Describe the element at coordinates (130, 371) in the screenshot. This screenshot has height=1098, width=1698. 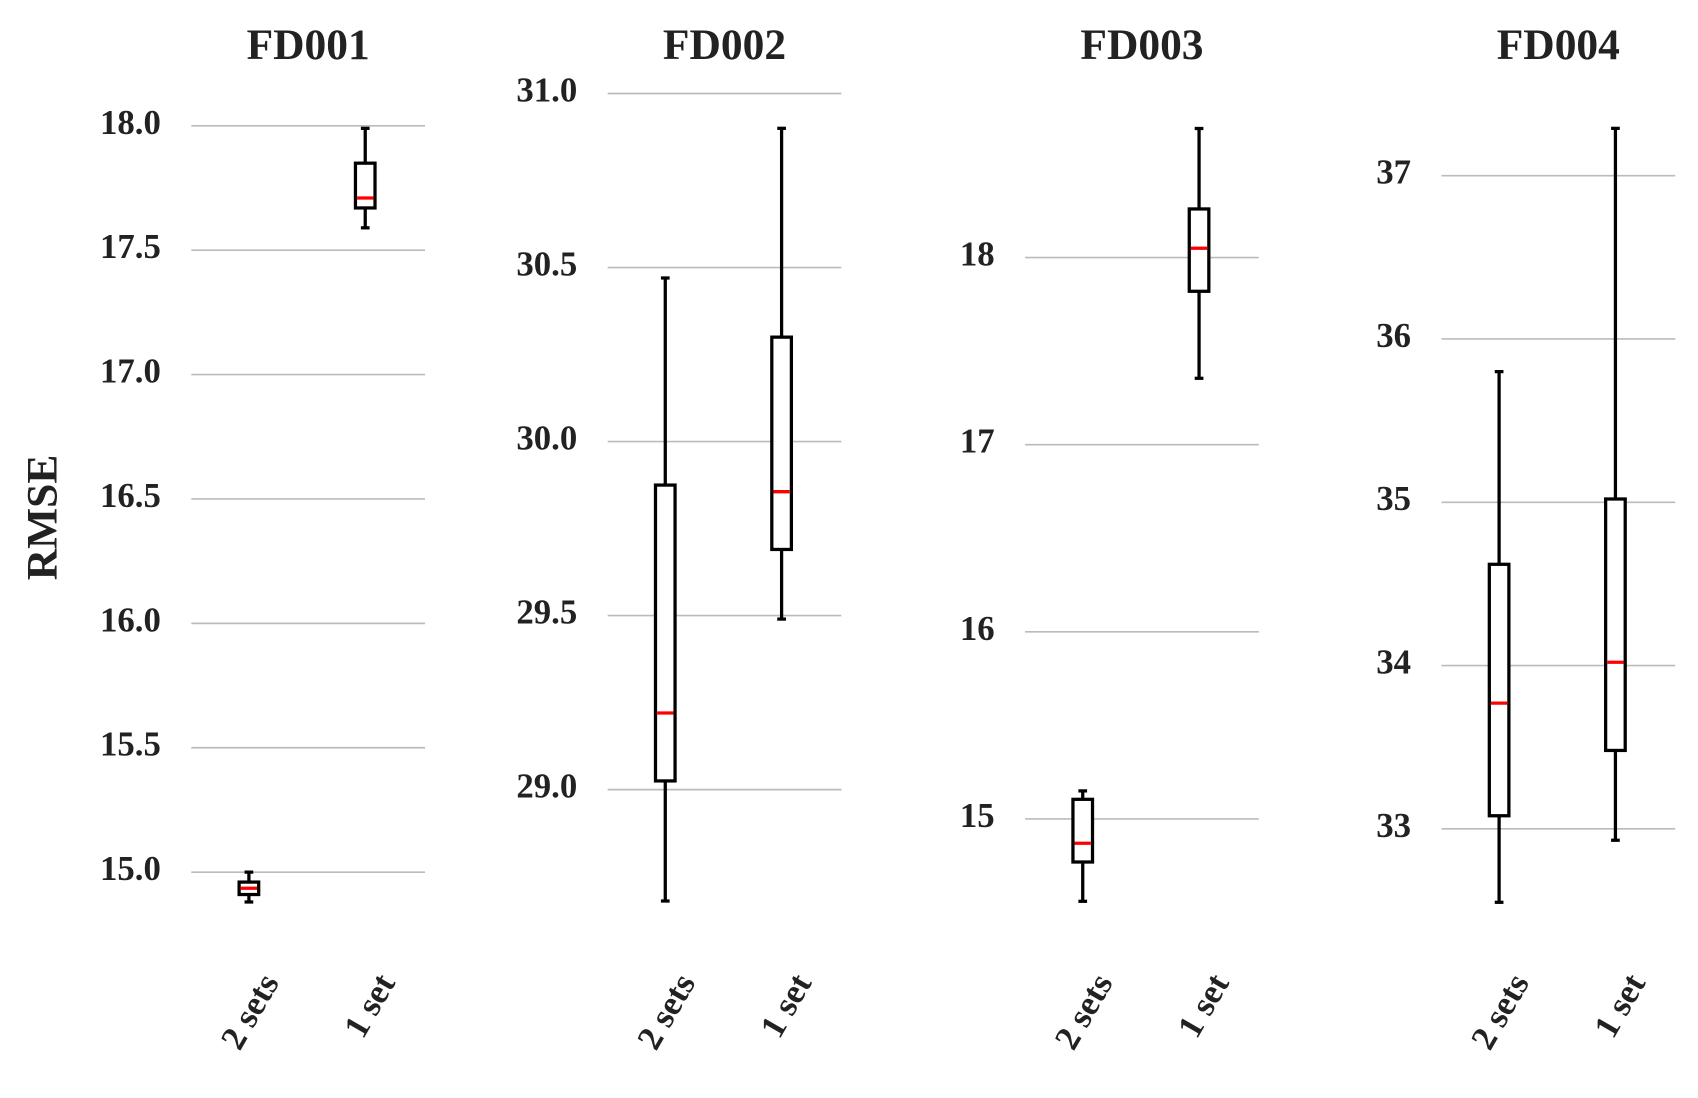
I see `y-tick-label: 17.0` at that location.